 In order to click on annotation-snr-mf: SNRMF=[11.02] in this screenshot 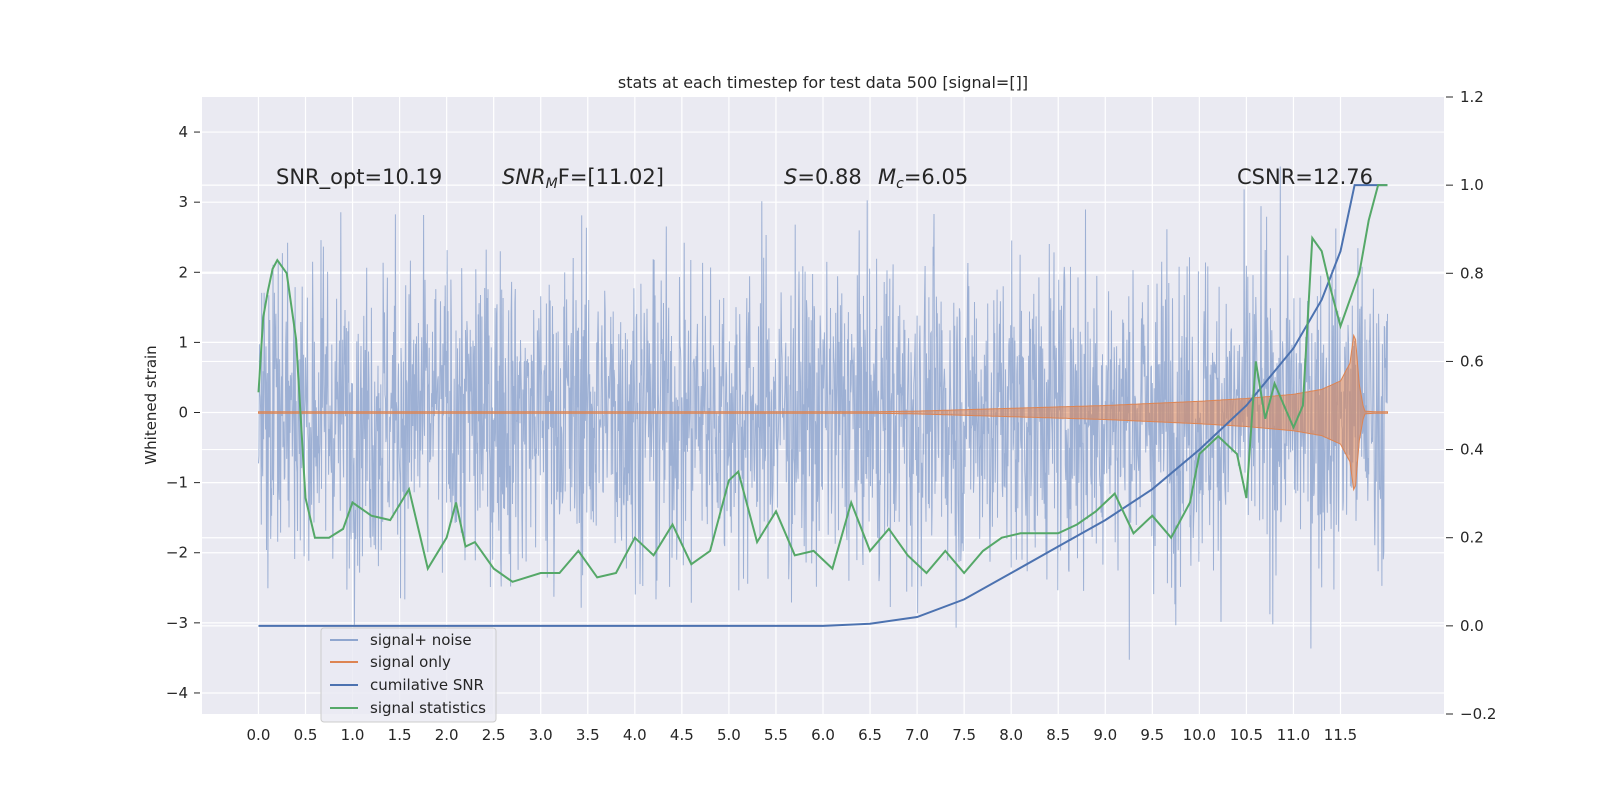, I will do `click(583, 178)`.